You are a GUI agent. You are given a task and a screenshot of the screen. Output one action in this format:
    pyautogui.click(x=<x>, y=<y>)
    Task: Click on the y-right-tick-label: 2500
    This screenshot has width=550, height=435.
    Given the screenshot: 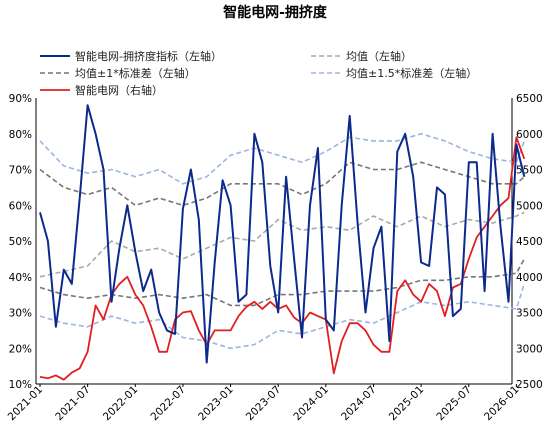 What is the action you would take?
    pyautogui.click(x=529, y=385)
    